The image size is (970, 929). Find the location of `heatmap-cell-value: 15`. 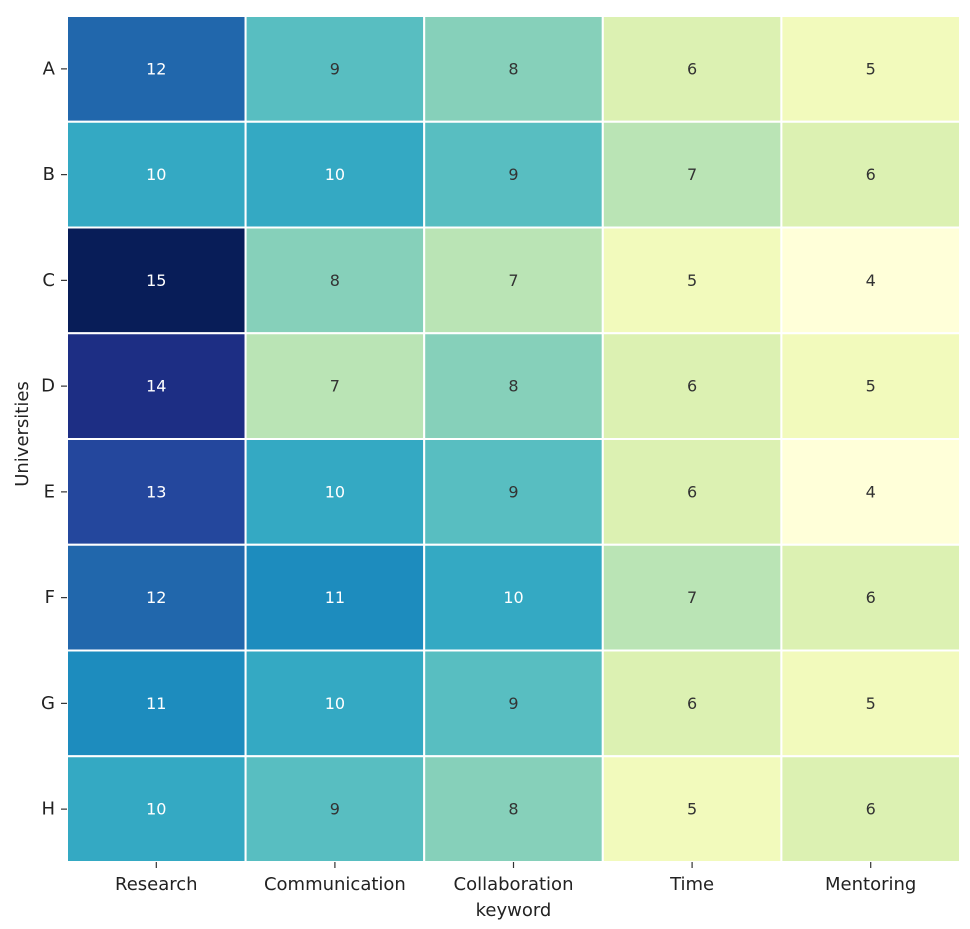

heatmap-cell-value: 15 is located at coordinates (156, 280).